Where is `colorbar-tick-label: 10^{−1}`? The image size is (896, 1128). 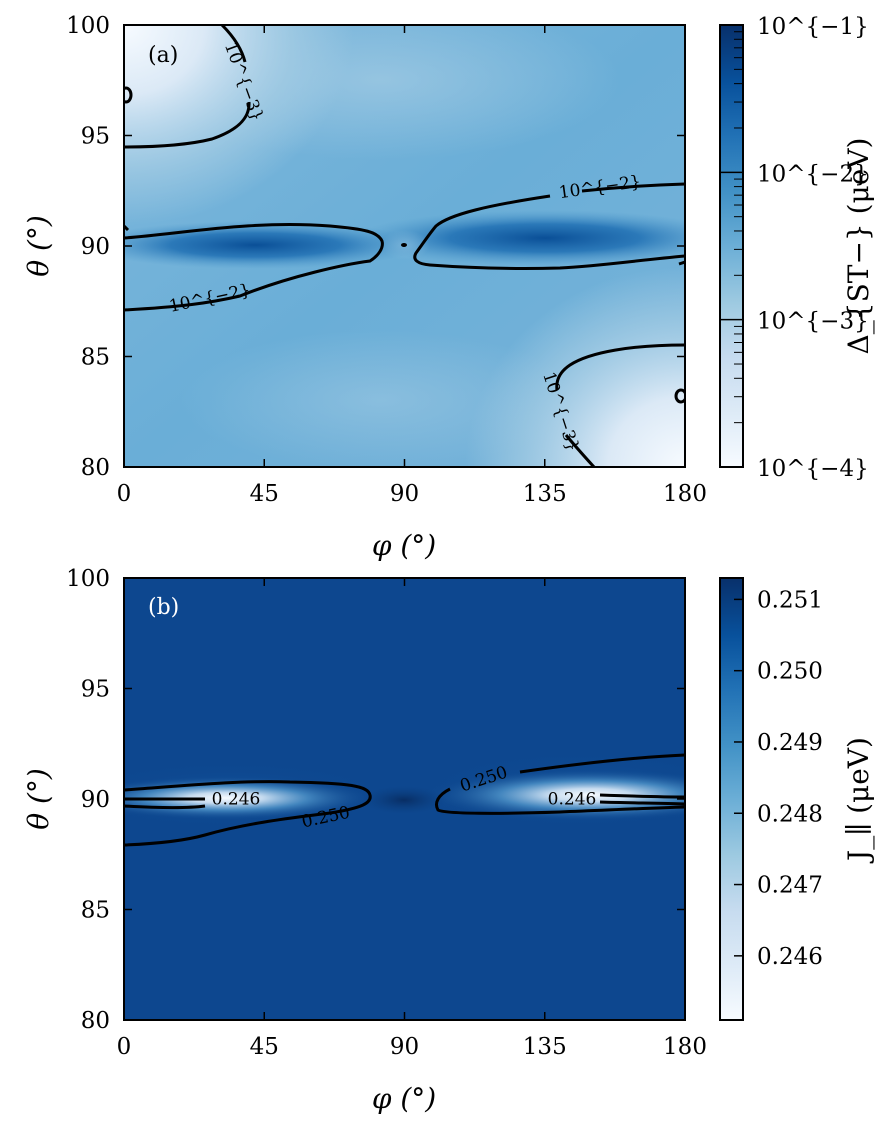
colorbar-tick-label: 10^{−1} is located at coordinates (813, 27).